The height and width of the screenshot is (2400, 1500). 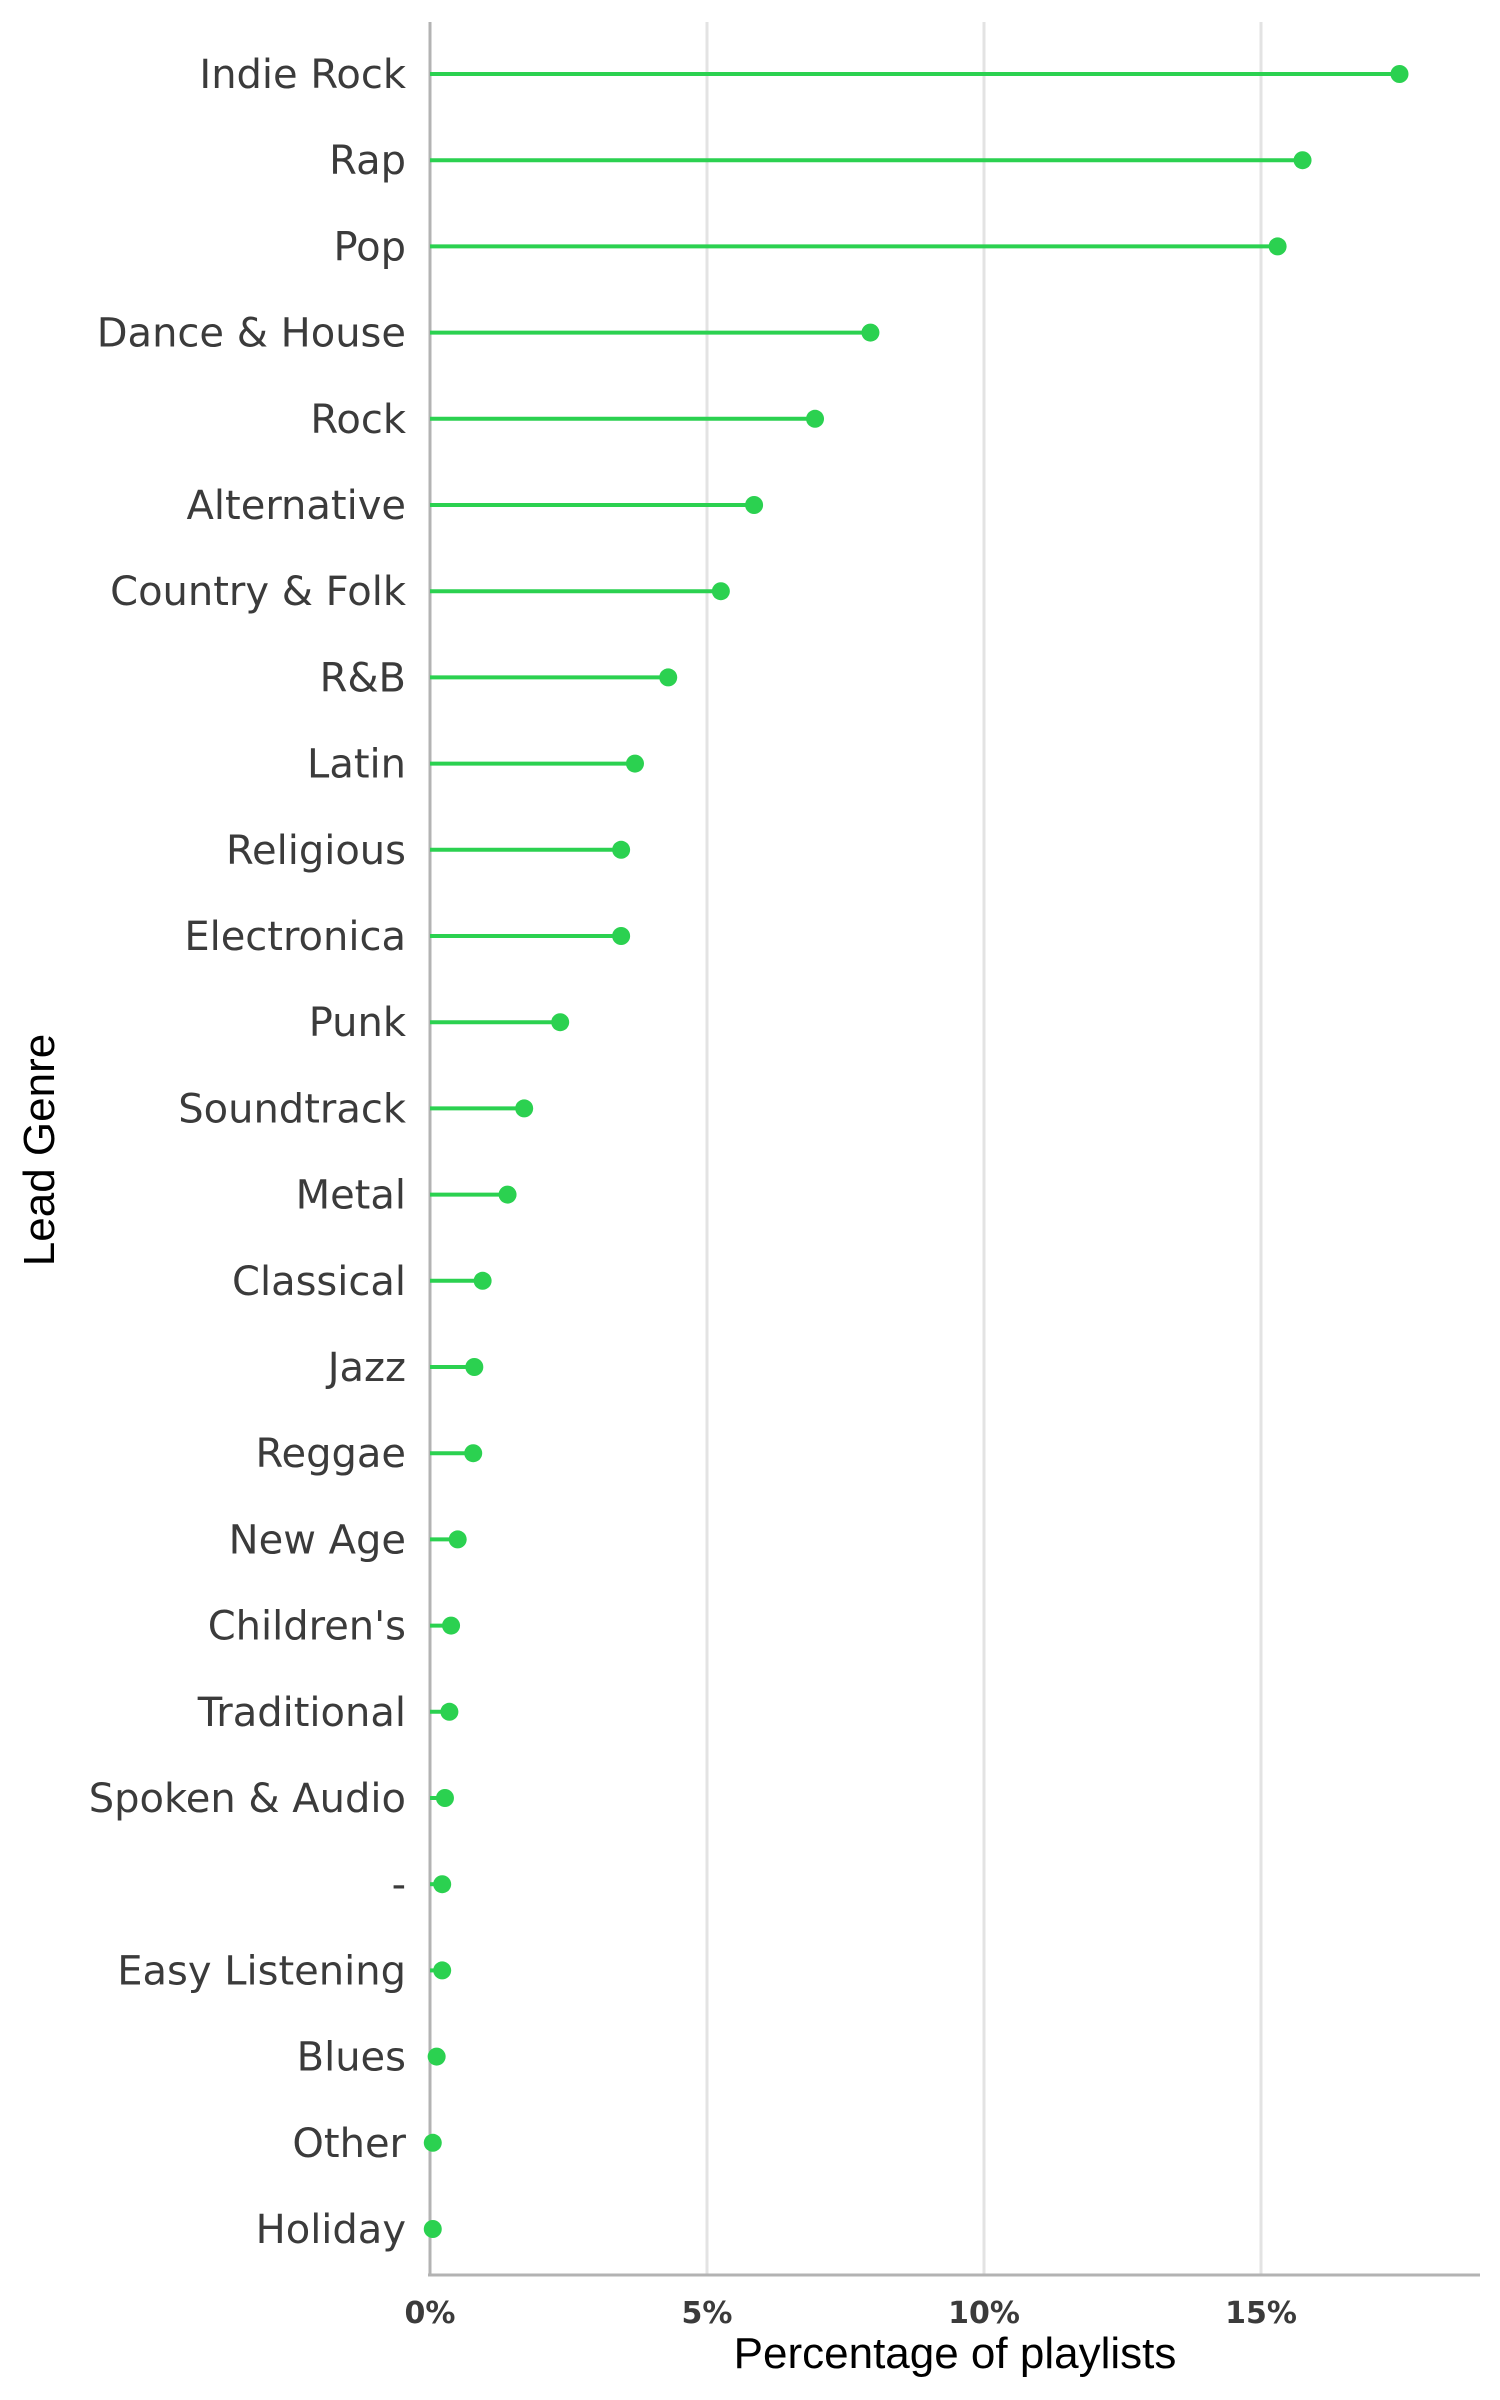 What do you see at coordinates (317, 1540) in the screenshot?
I see `category-label: New Age` at bounding box center [317, 1540].